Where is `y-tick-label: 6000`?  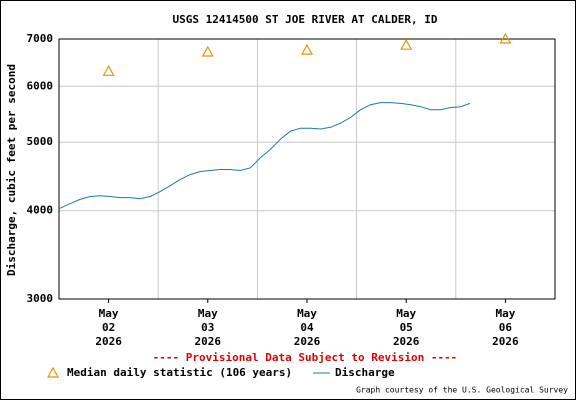 y-tick-label: 6000 is located at coordinates (40, 85).